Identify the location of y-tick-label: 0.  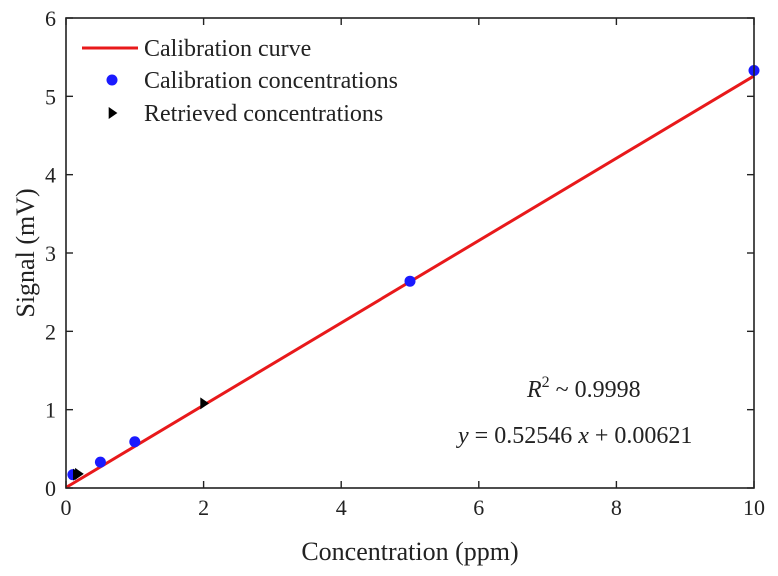
(50, 488).